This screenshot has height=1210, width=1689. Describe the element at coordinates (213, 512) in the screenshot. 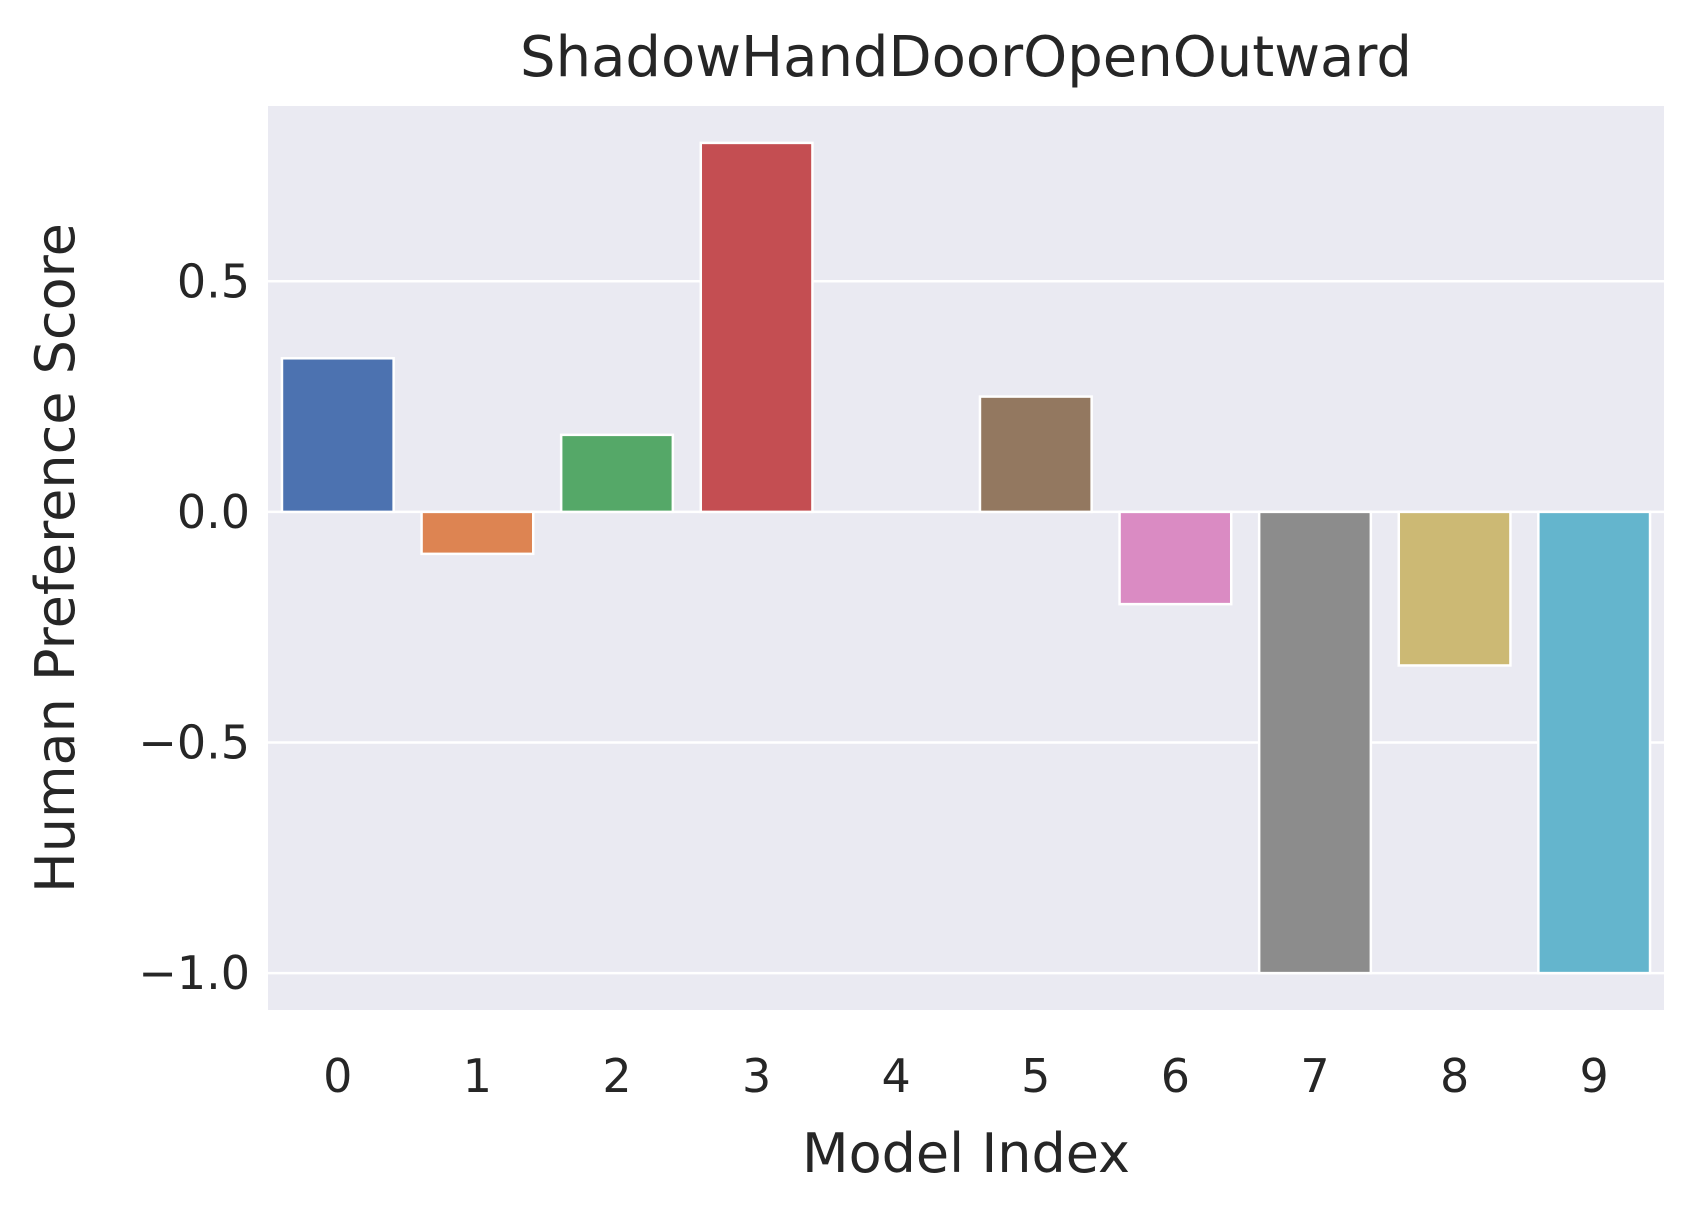

I see `y-tick-label: 0.0` at that location.